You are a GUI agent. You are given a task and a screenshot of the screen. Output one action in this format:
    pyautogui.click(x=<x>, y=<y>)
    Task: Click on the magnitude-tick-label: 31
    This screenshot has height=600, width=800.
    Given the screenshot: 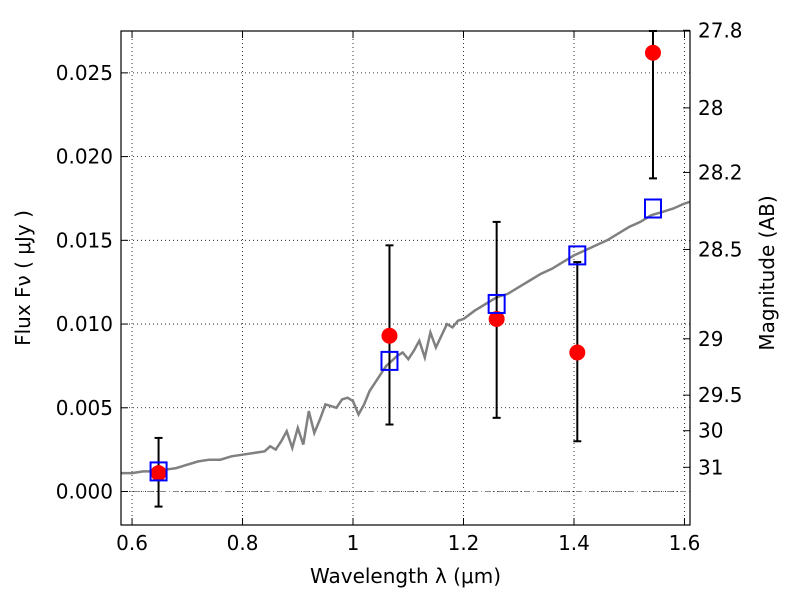 What is the action you would take?
    pyautogui.click(x=710, y=467)
    